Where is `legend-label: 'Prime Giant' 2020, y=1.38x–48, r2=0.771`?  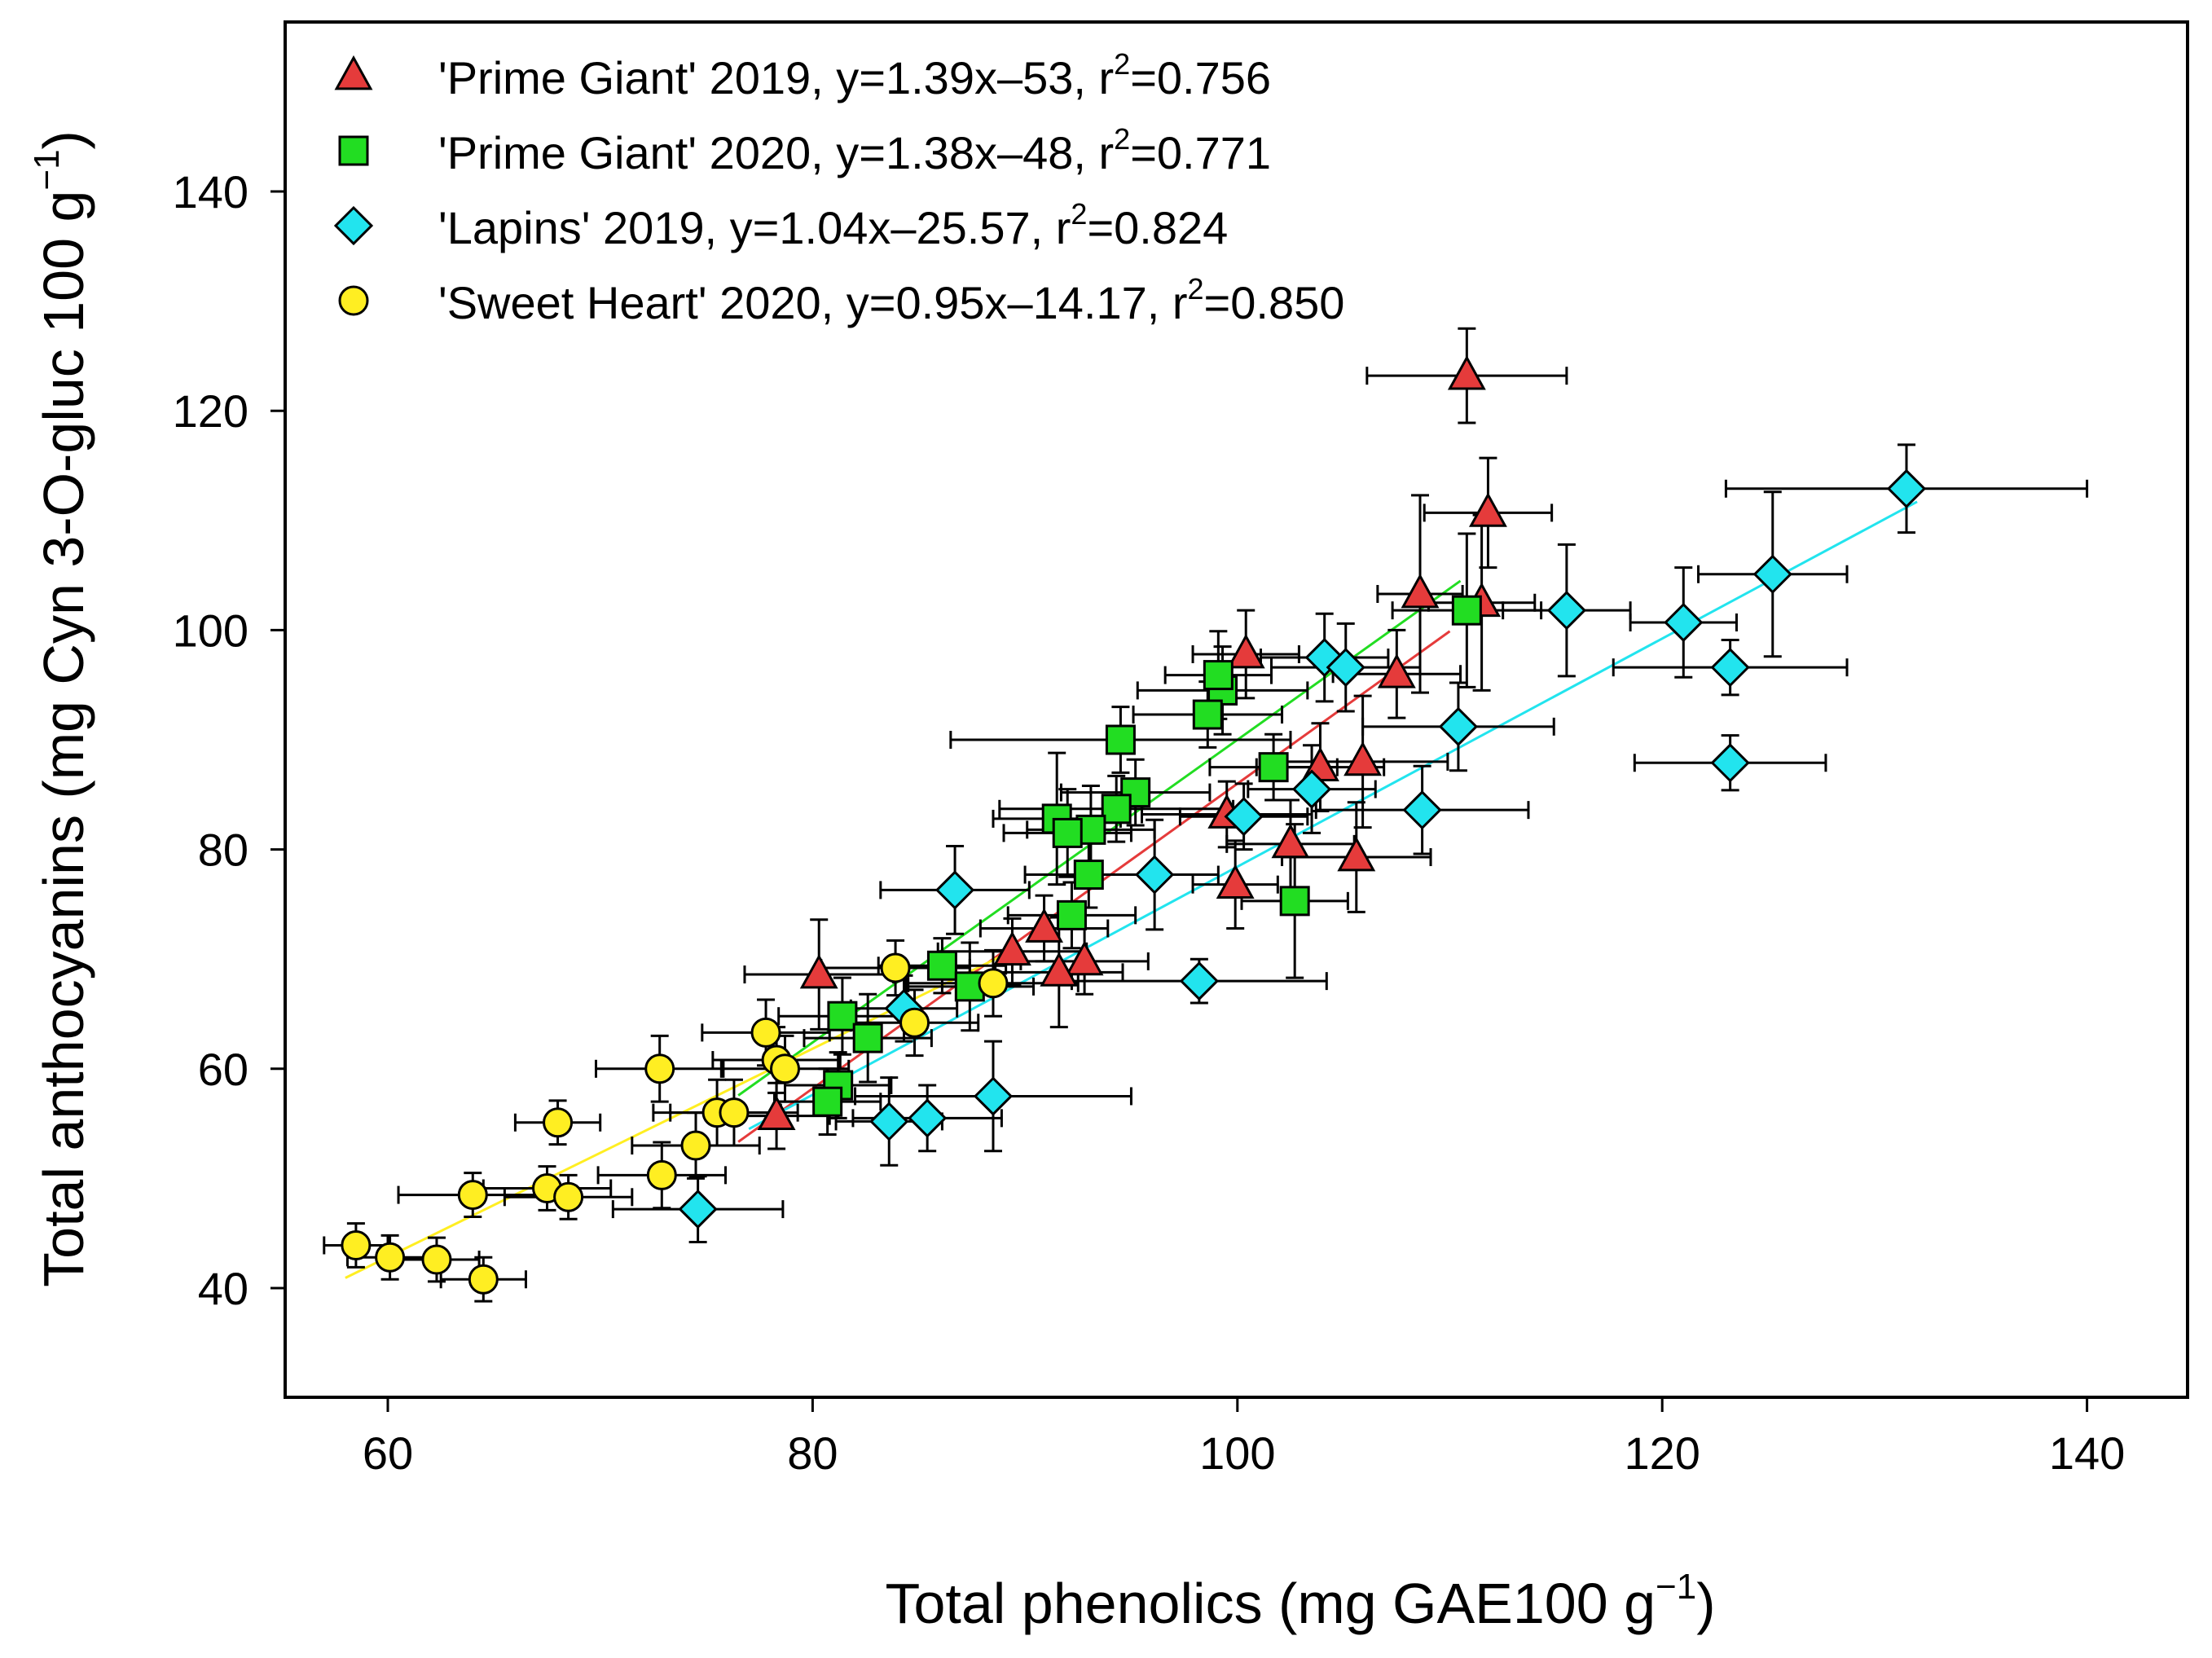 legend-label: 'Prime Giant' 2020, y=1.38x–48, r2=0.771 is located at coordinates (855, 150).